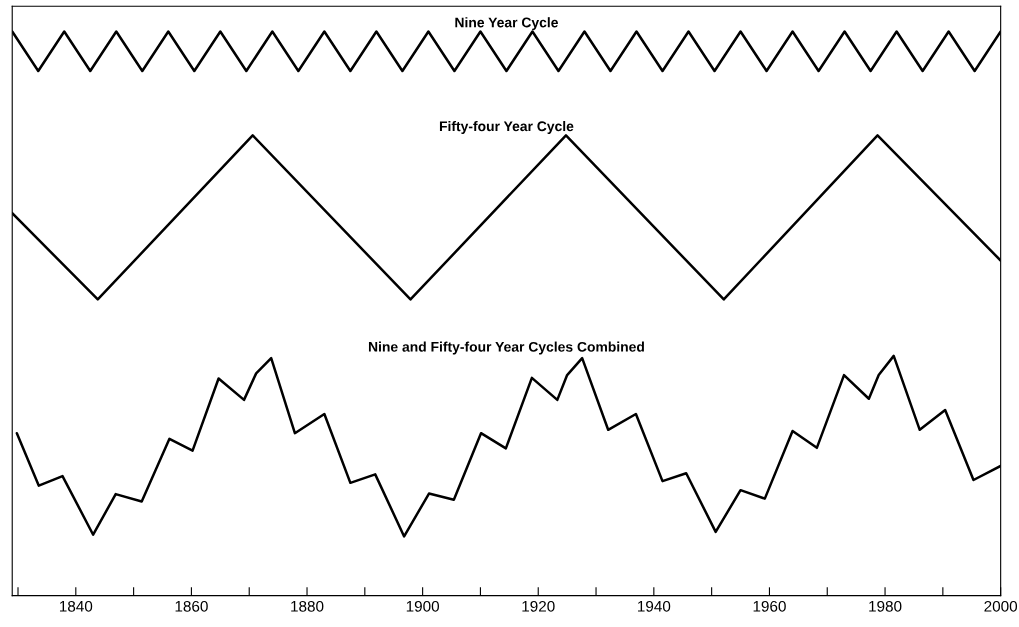 Image resolution: width=1019 pixels, height=627 pixels. Describe the element at coordinates (76, 606) in the screenshot. I see `x-tick-label: 1840` at that location.